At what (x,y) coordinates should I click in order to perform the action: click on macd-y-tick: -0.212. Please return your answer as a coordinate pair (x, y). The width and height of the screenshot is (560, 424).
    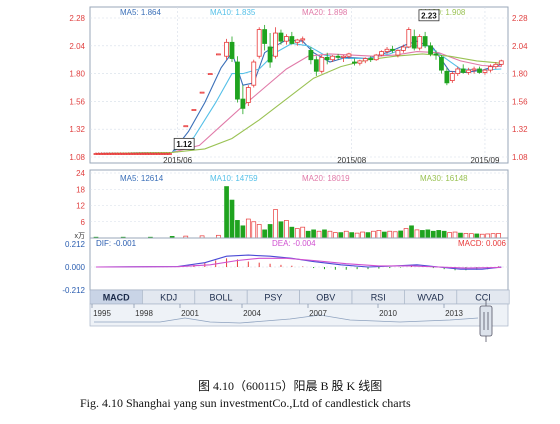
    Looking at the image, I should click on (73, 290).